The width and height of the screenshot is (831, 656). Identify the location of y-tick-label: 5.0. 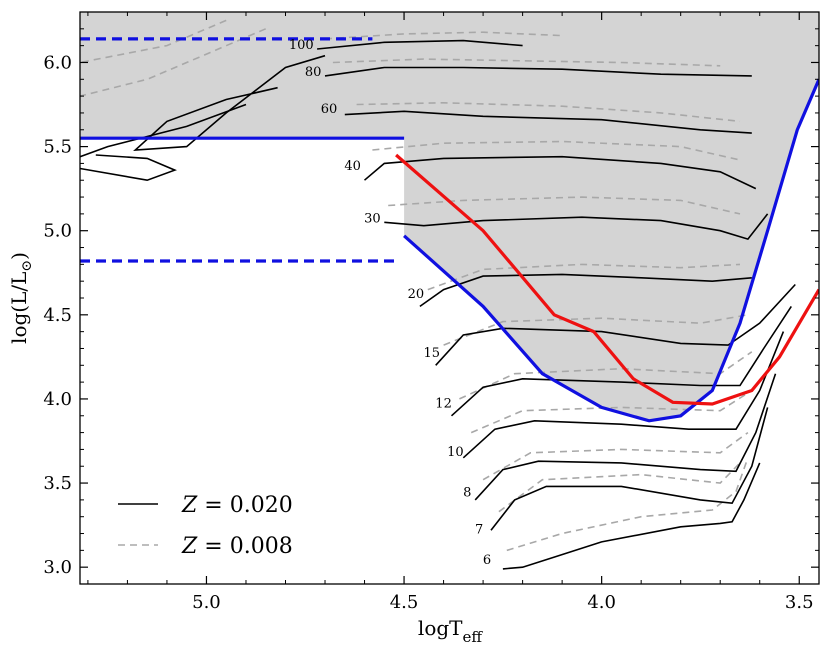
(57, 231).